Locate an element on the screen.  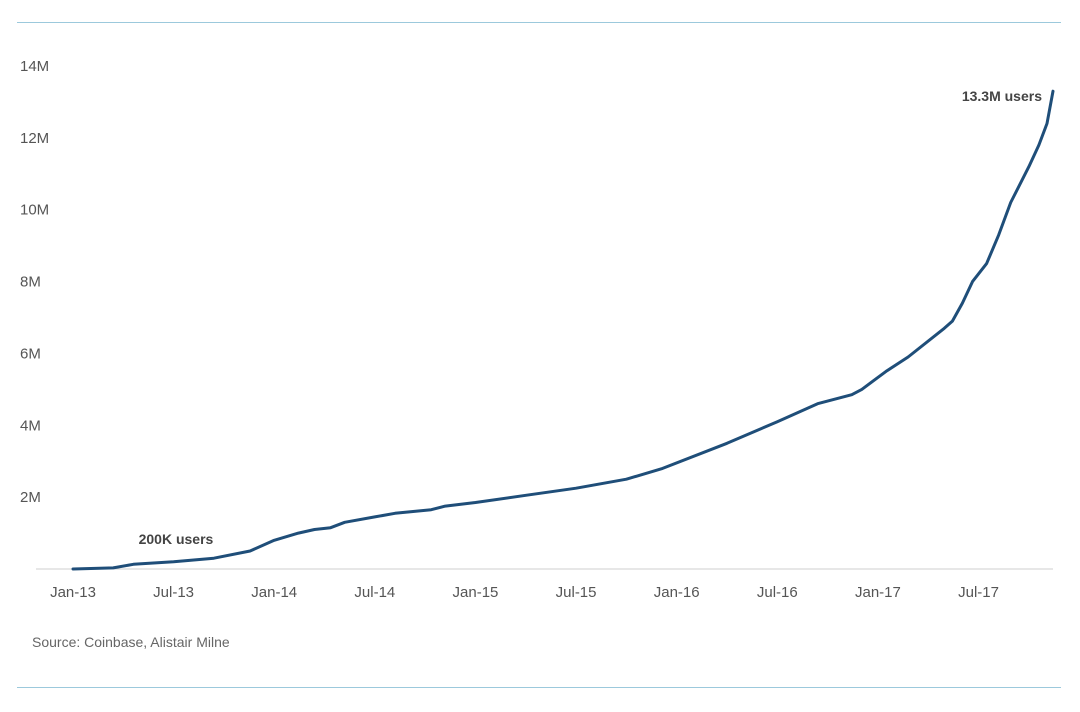
y-tick-label-6m: 6M is located at coordinates (30, 353).